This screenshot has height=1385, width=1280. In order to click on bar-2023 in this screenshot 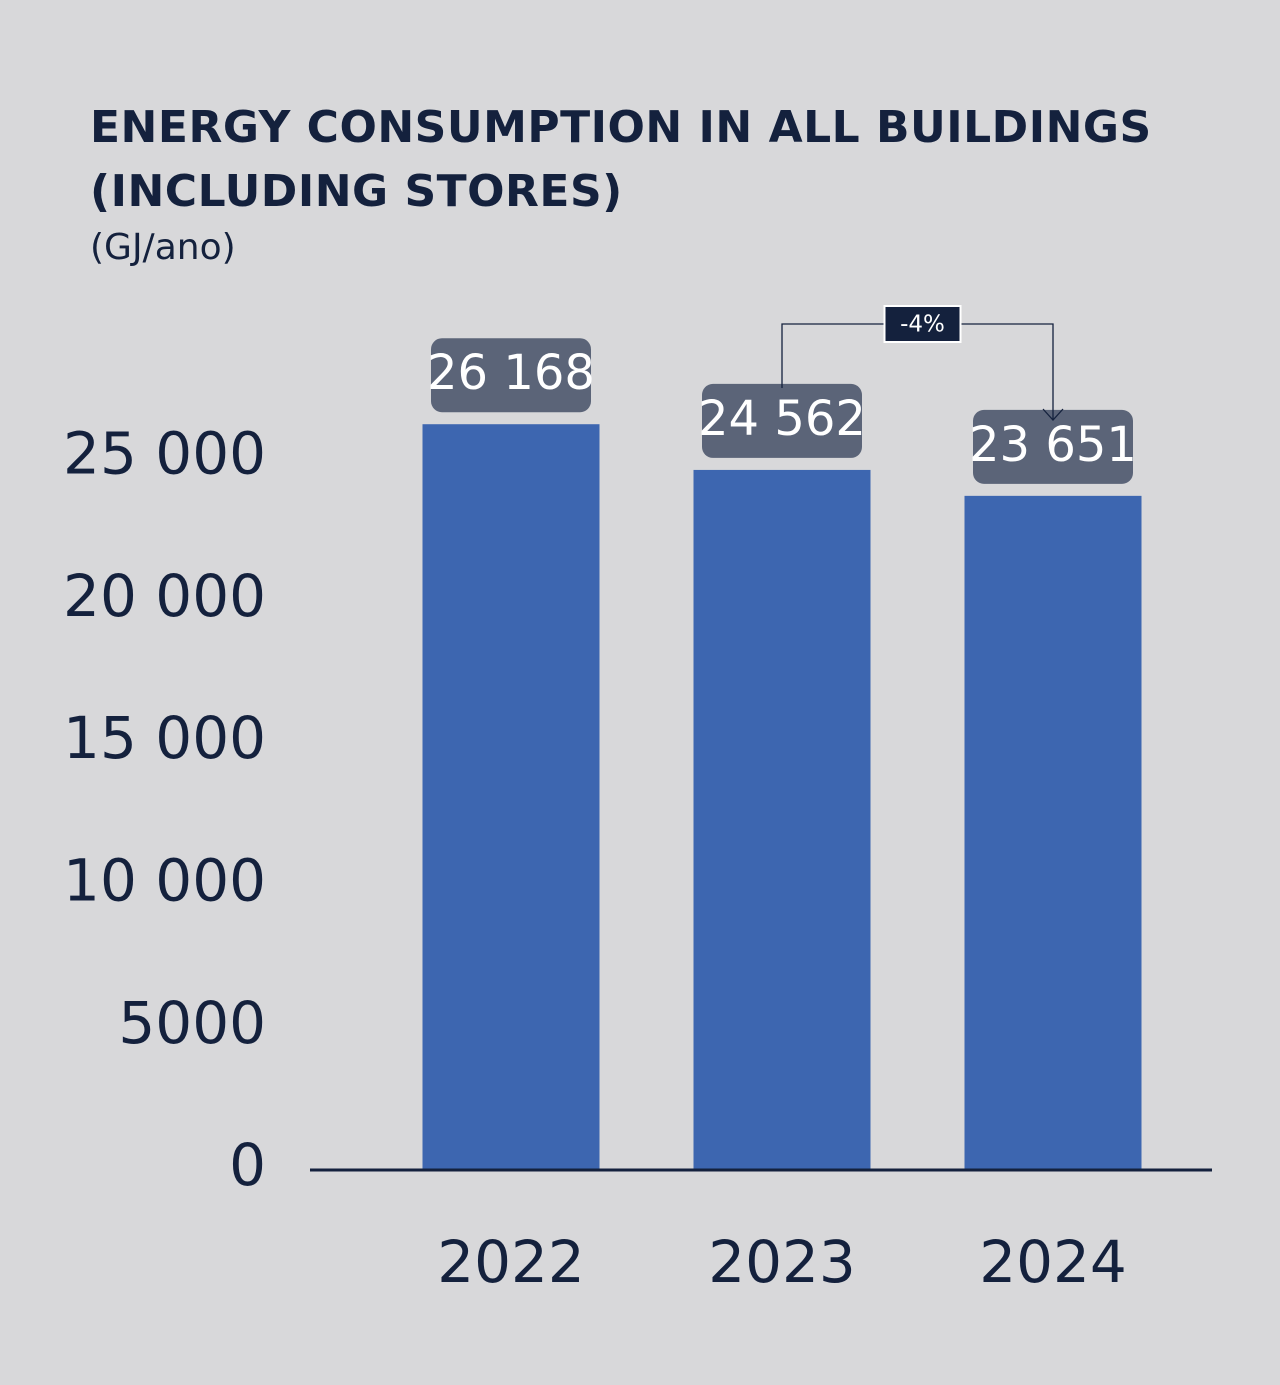, I will do `click(782, 819)`.